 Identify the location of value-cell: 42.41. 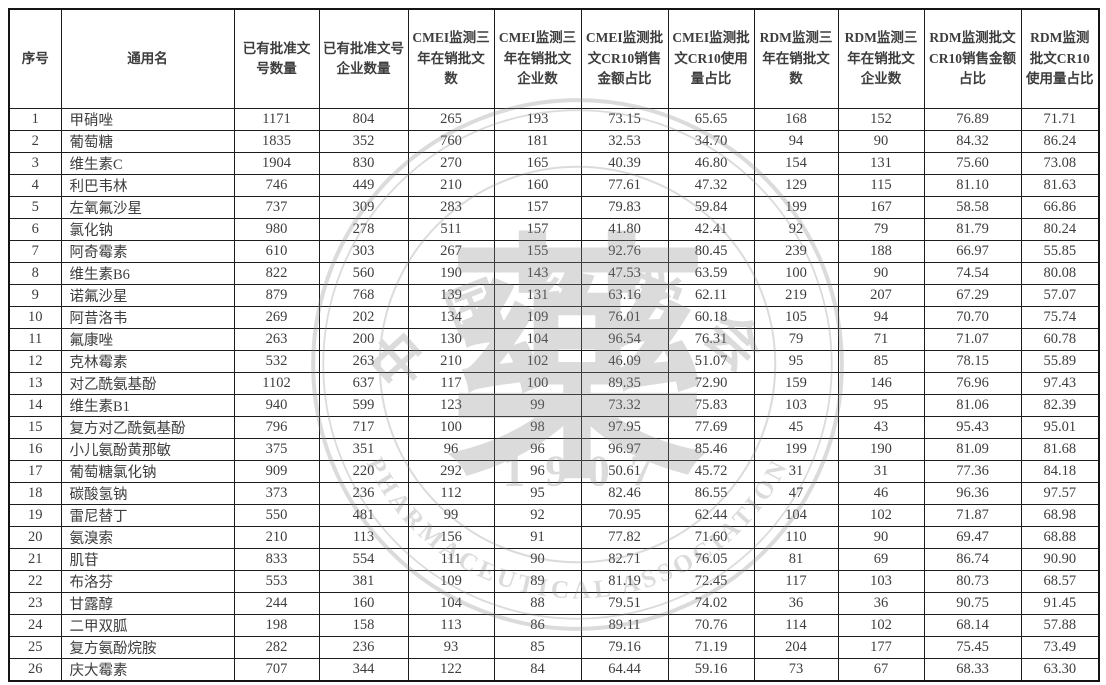
(711, 229).